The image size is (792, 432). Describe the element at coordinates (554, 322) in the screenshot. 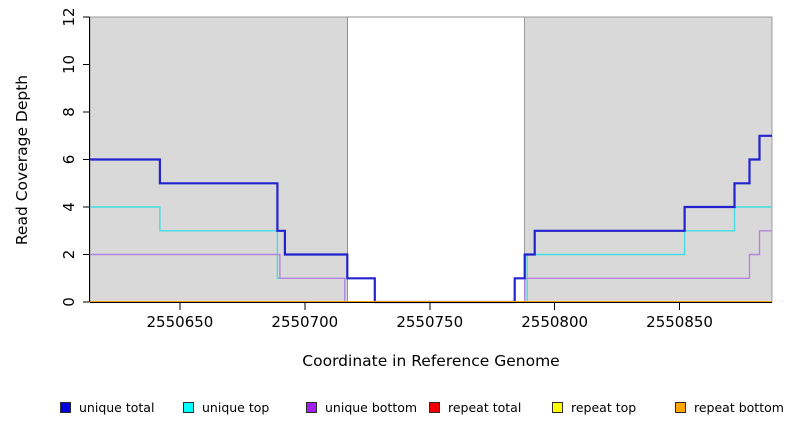

I see `x-tick-label: 2550800` at that location.